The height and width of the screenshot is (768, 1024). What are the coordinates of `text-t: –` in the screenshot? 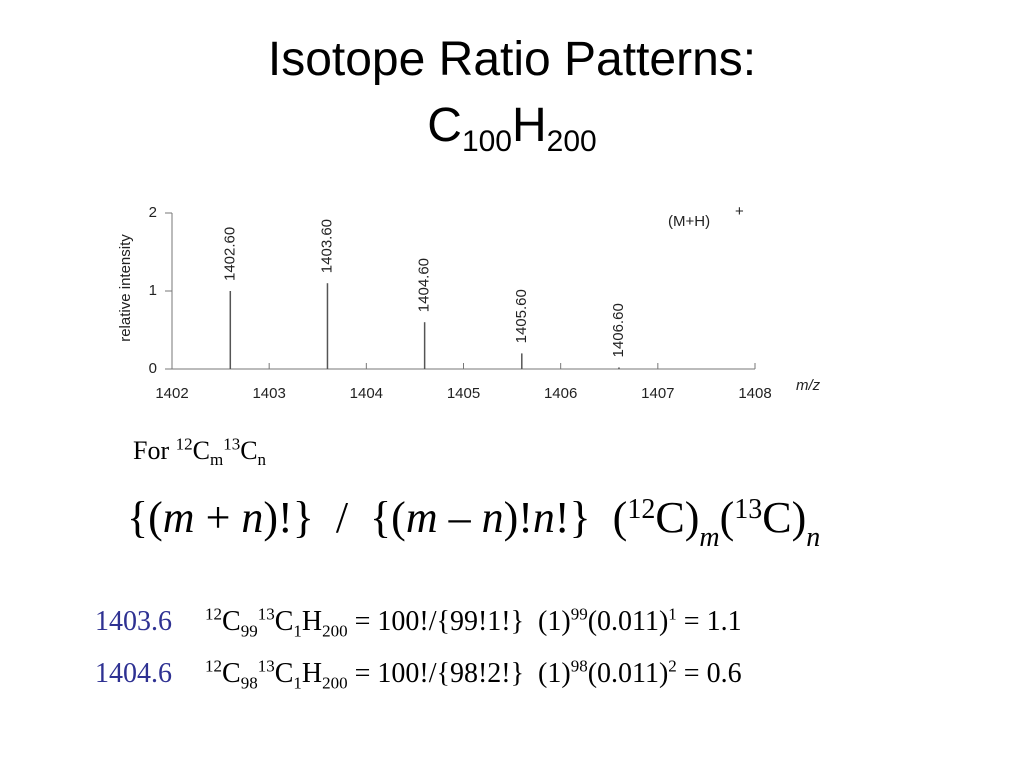 It's located at (459, 517).